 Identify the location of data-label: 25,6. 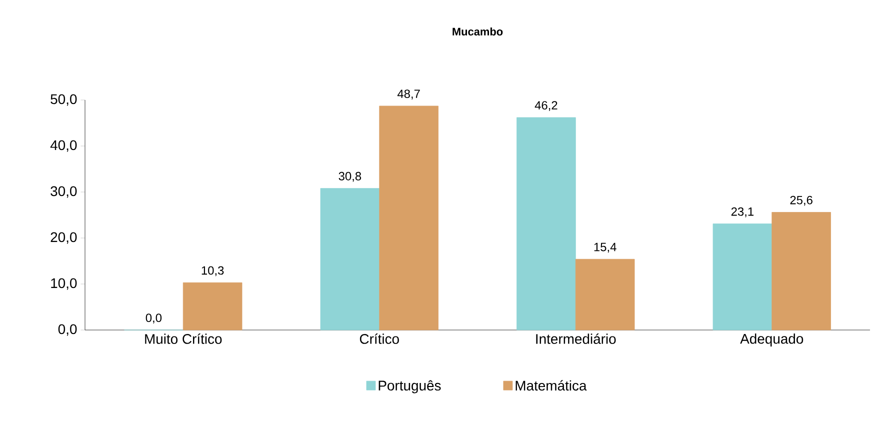
(801, 201).